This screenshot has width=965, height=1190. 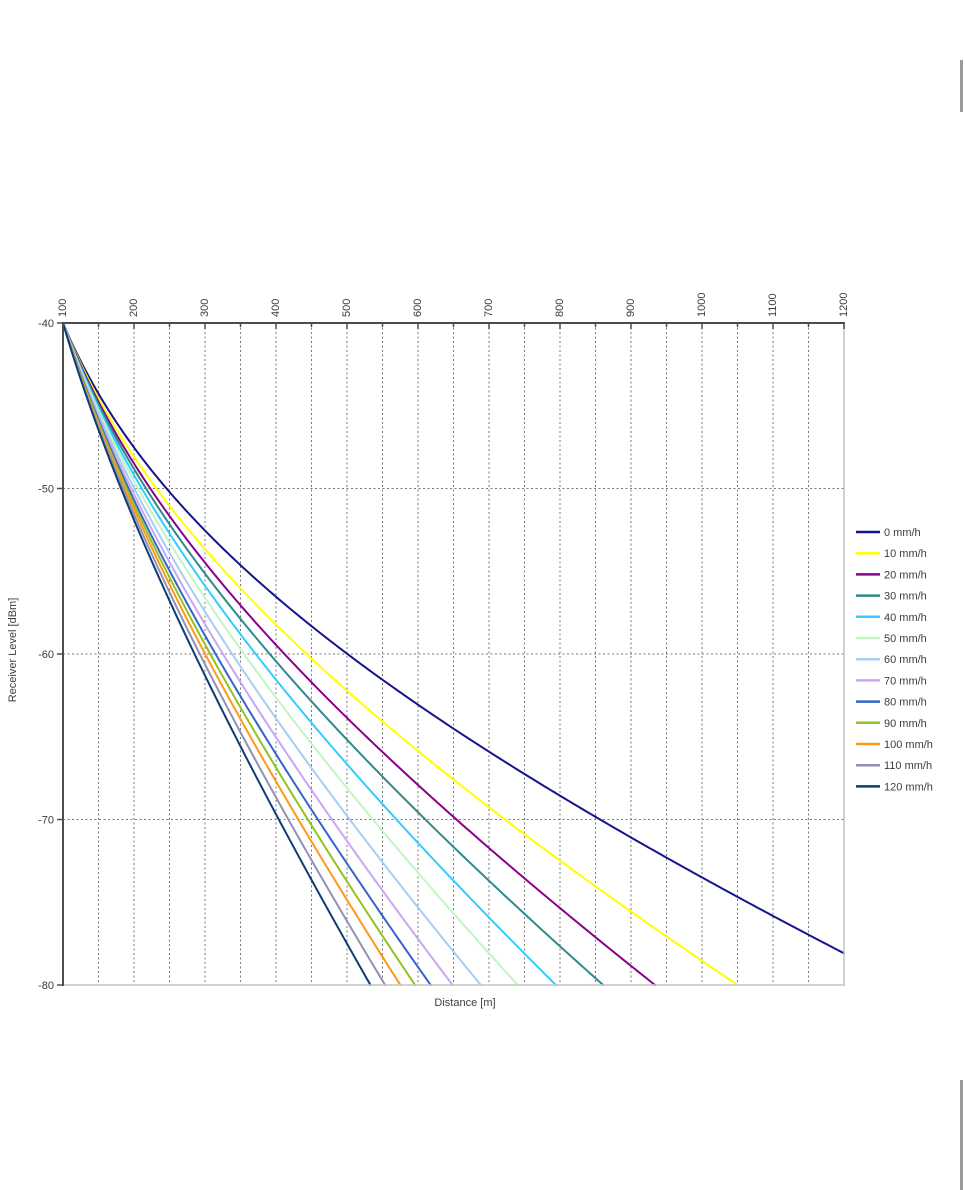 I want to click on right-edge-line-bottom, so click(x=961, y=1135).